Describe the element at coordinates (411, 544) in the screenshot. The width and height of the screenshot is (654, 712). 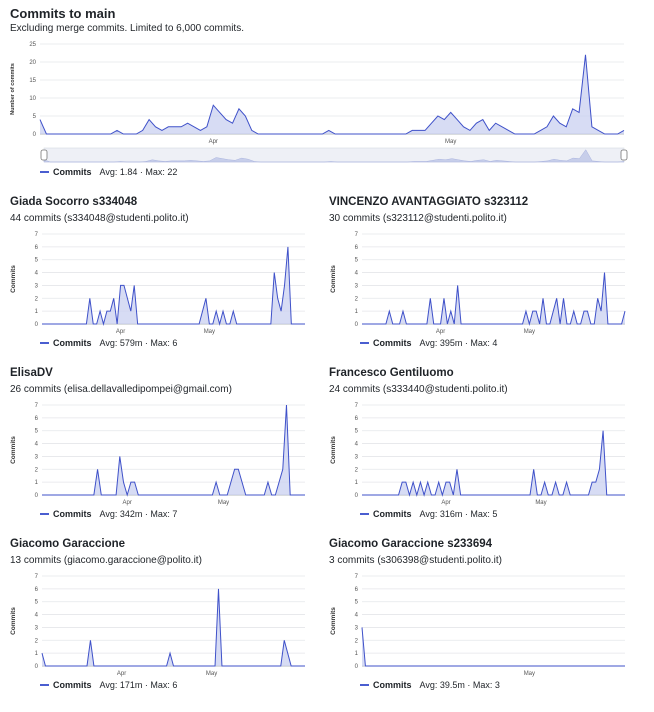
I see `contributor-name: Giacomo Garaccione s233694` at that location.